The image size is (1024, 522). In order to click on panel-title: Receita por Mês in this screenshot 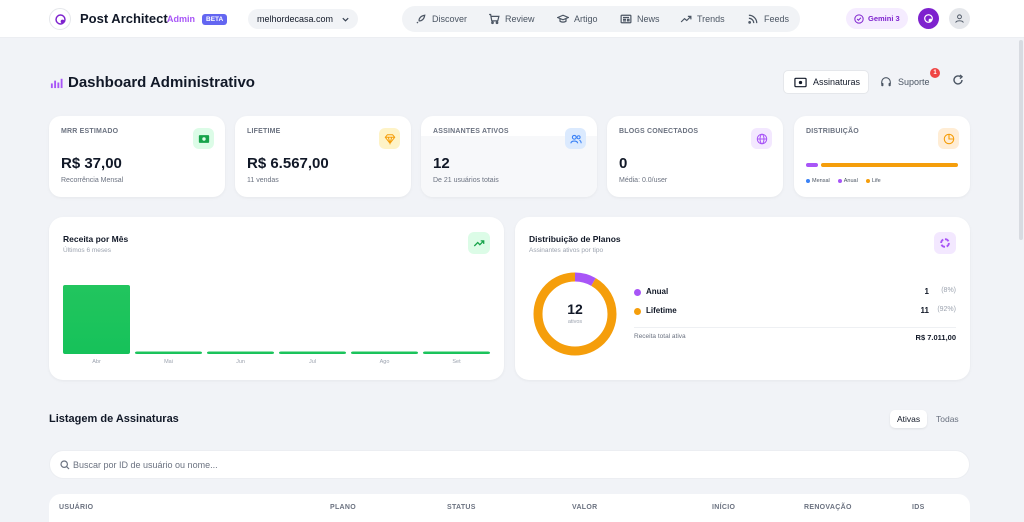, I will do `click(96, 239)`.